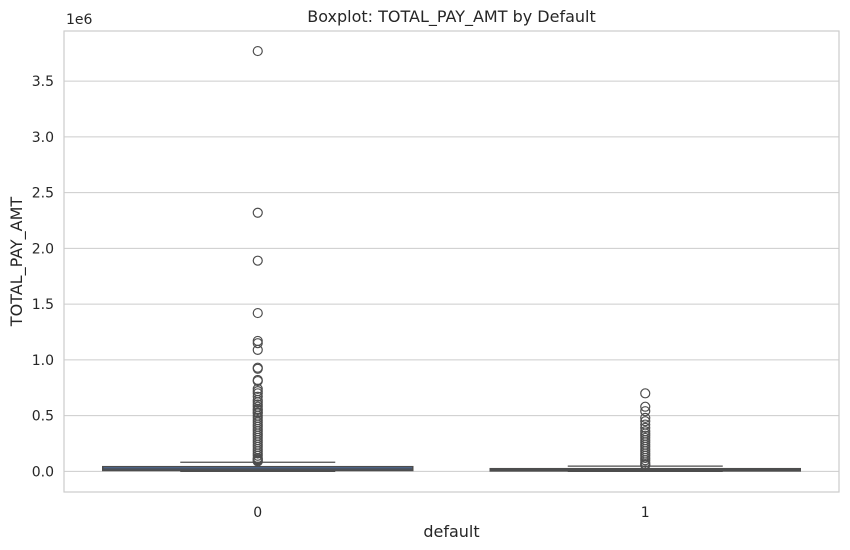 Image resolution: width=850 pixels, height=550 pixels. Describe the element at coordinates (43, 305) in the screenshot. I see `y-tick-label: 1.5` at that location.